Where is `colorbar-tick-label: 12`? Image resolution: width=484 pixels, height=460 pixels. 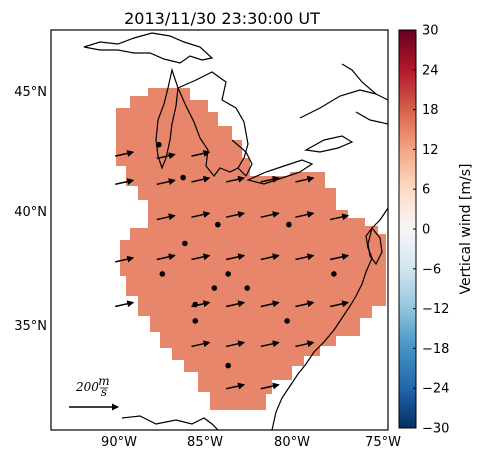
colorbar-tick-label: 12 is located at coordinates (430, 150).